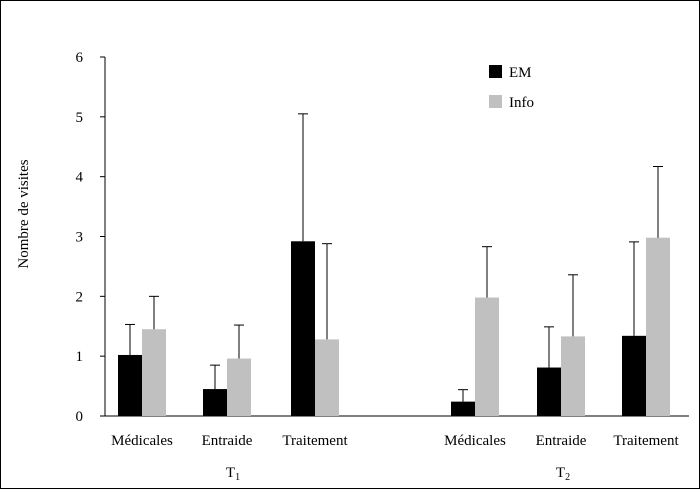 This screenshot has height=490, width=700. What do you see at coordinates (233, 474) in the screenshot?
I see `x-group-label: T1` at bounding box center [233, 474].